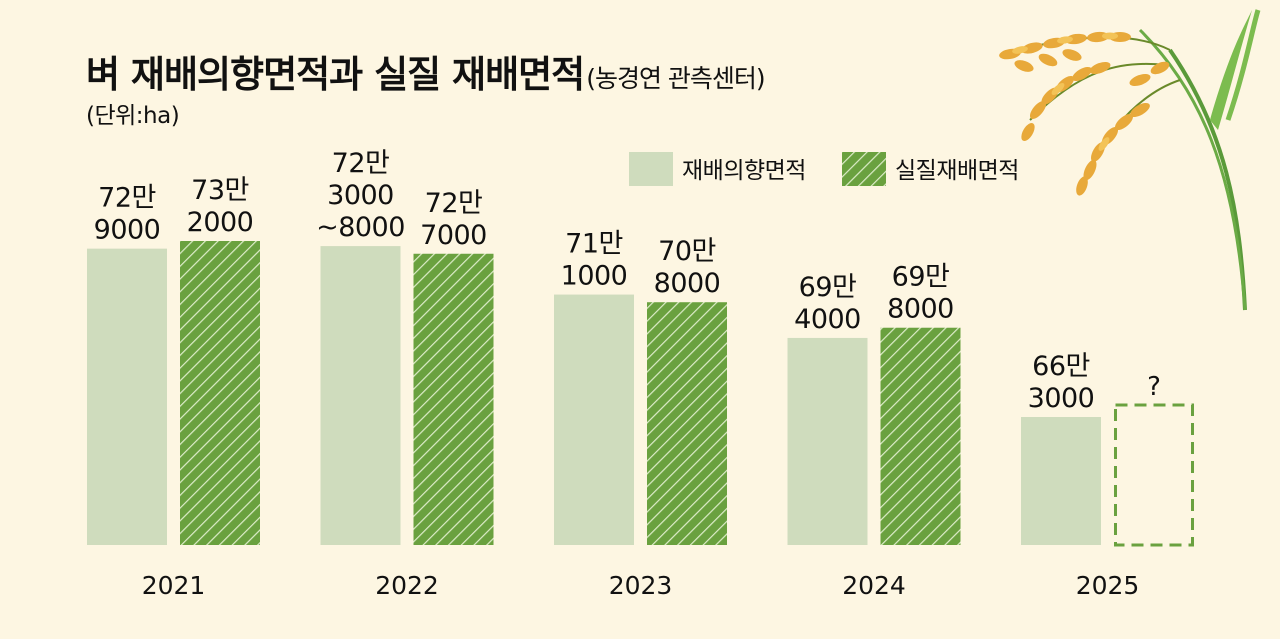  What do you see at coordinates (174, 585) in the screenshot?
I see `category-label-2021: 2021` at bounding box center [174, 585].